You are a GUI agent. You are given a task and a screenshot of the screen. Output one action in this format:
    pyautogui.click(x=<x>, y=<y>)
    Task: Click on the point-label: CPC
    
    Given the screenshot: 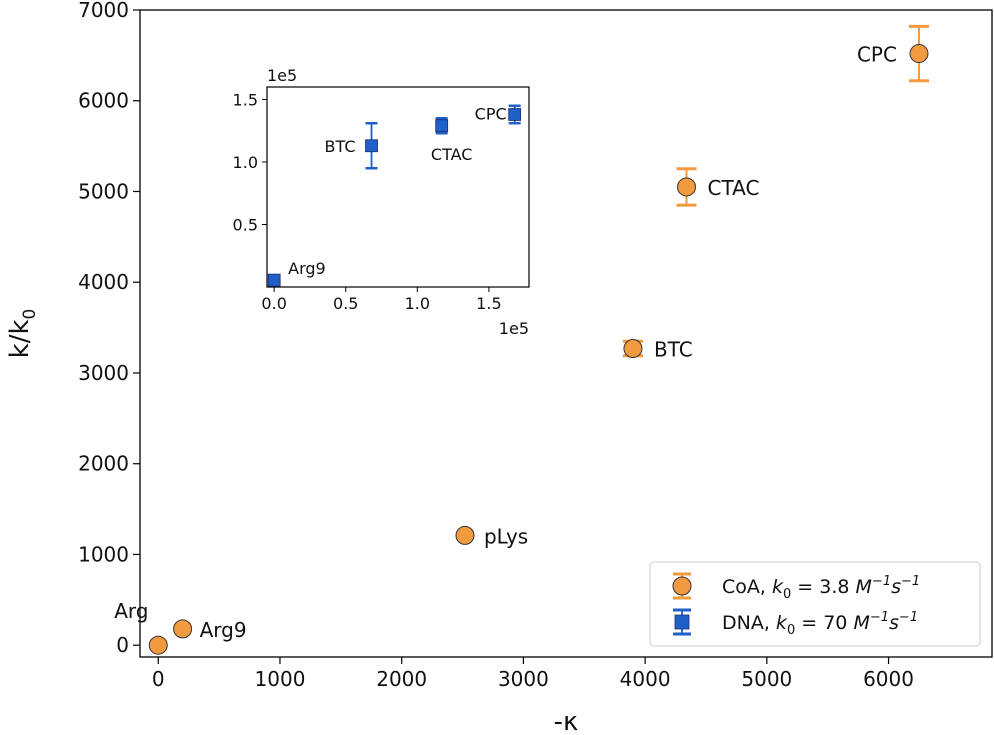 What is the action you would take?
    pyautogui.click(x=877, y=55)
    